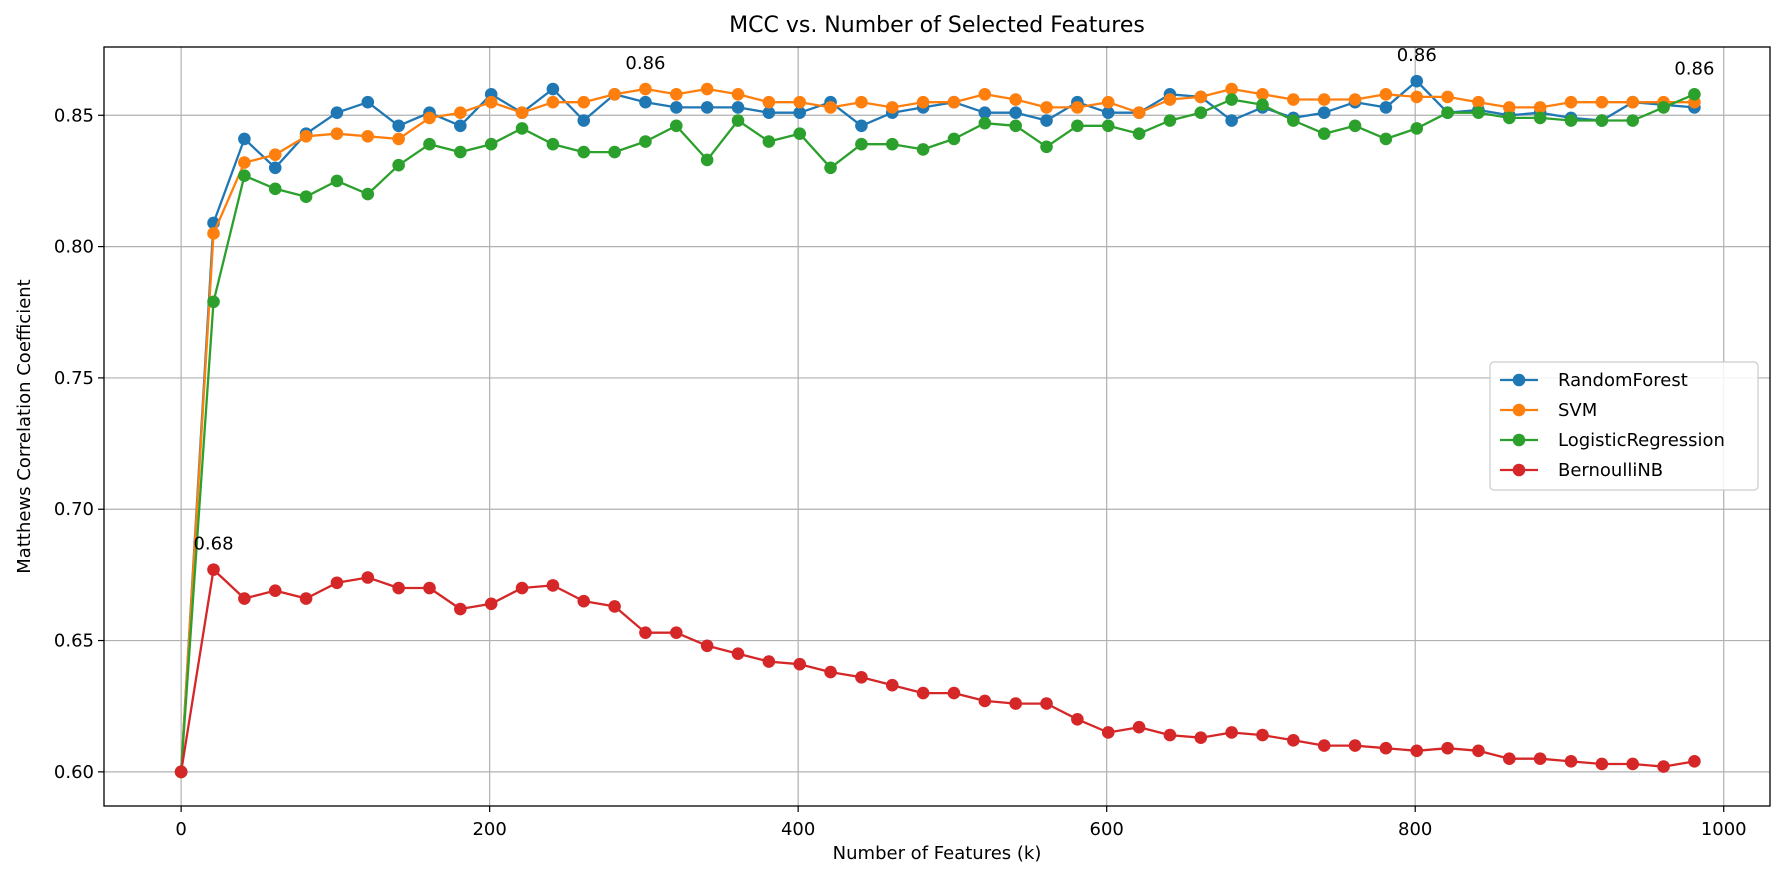 The height and width of the screenshot is (885, 1785). Describe the element at coordinates (489, 829) in the screenshot. I see `x-tick-label: 200` at that location.